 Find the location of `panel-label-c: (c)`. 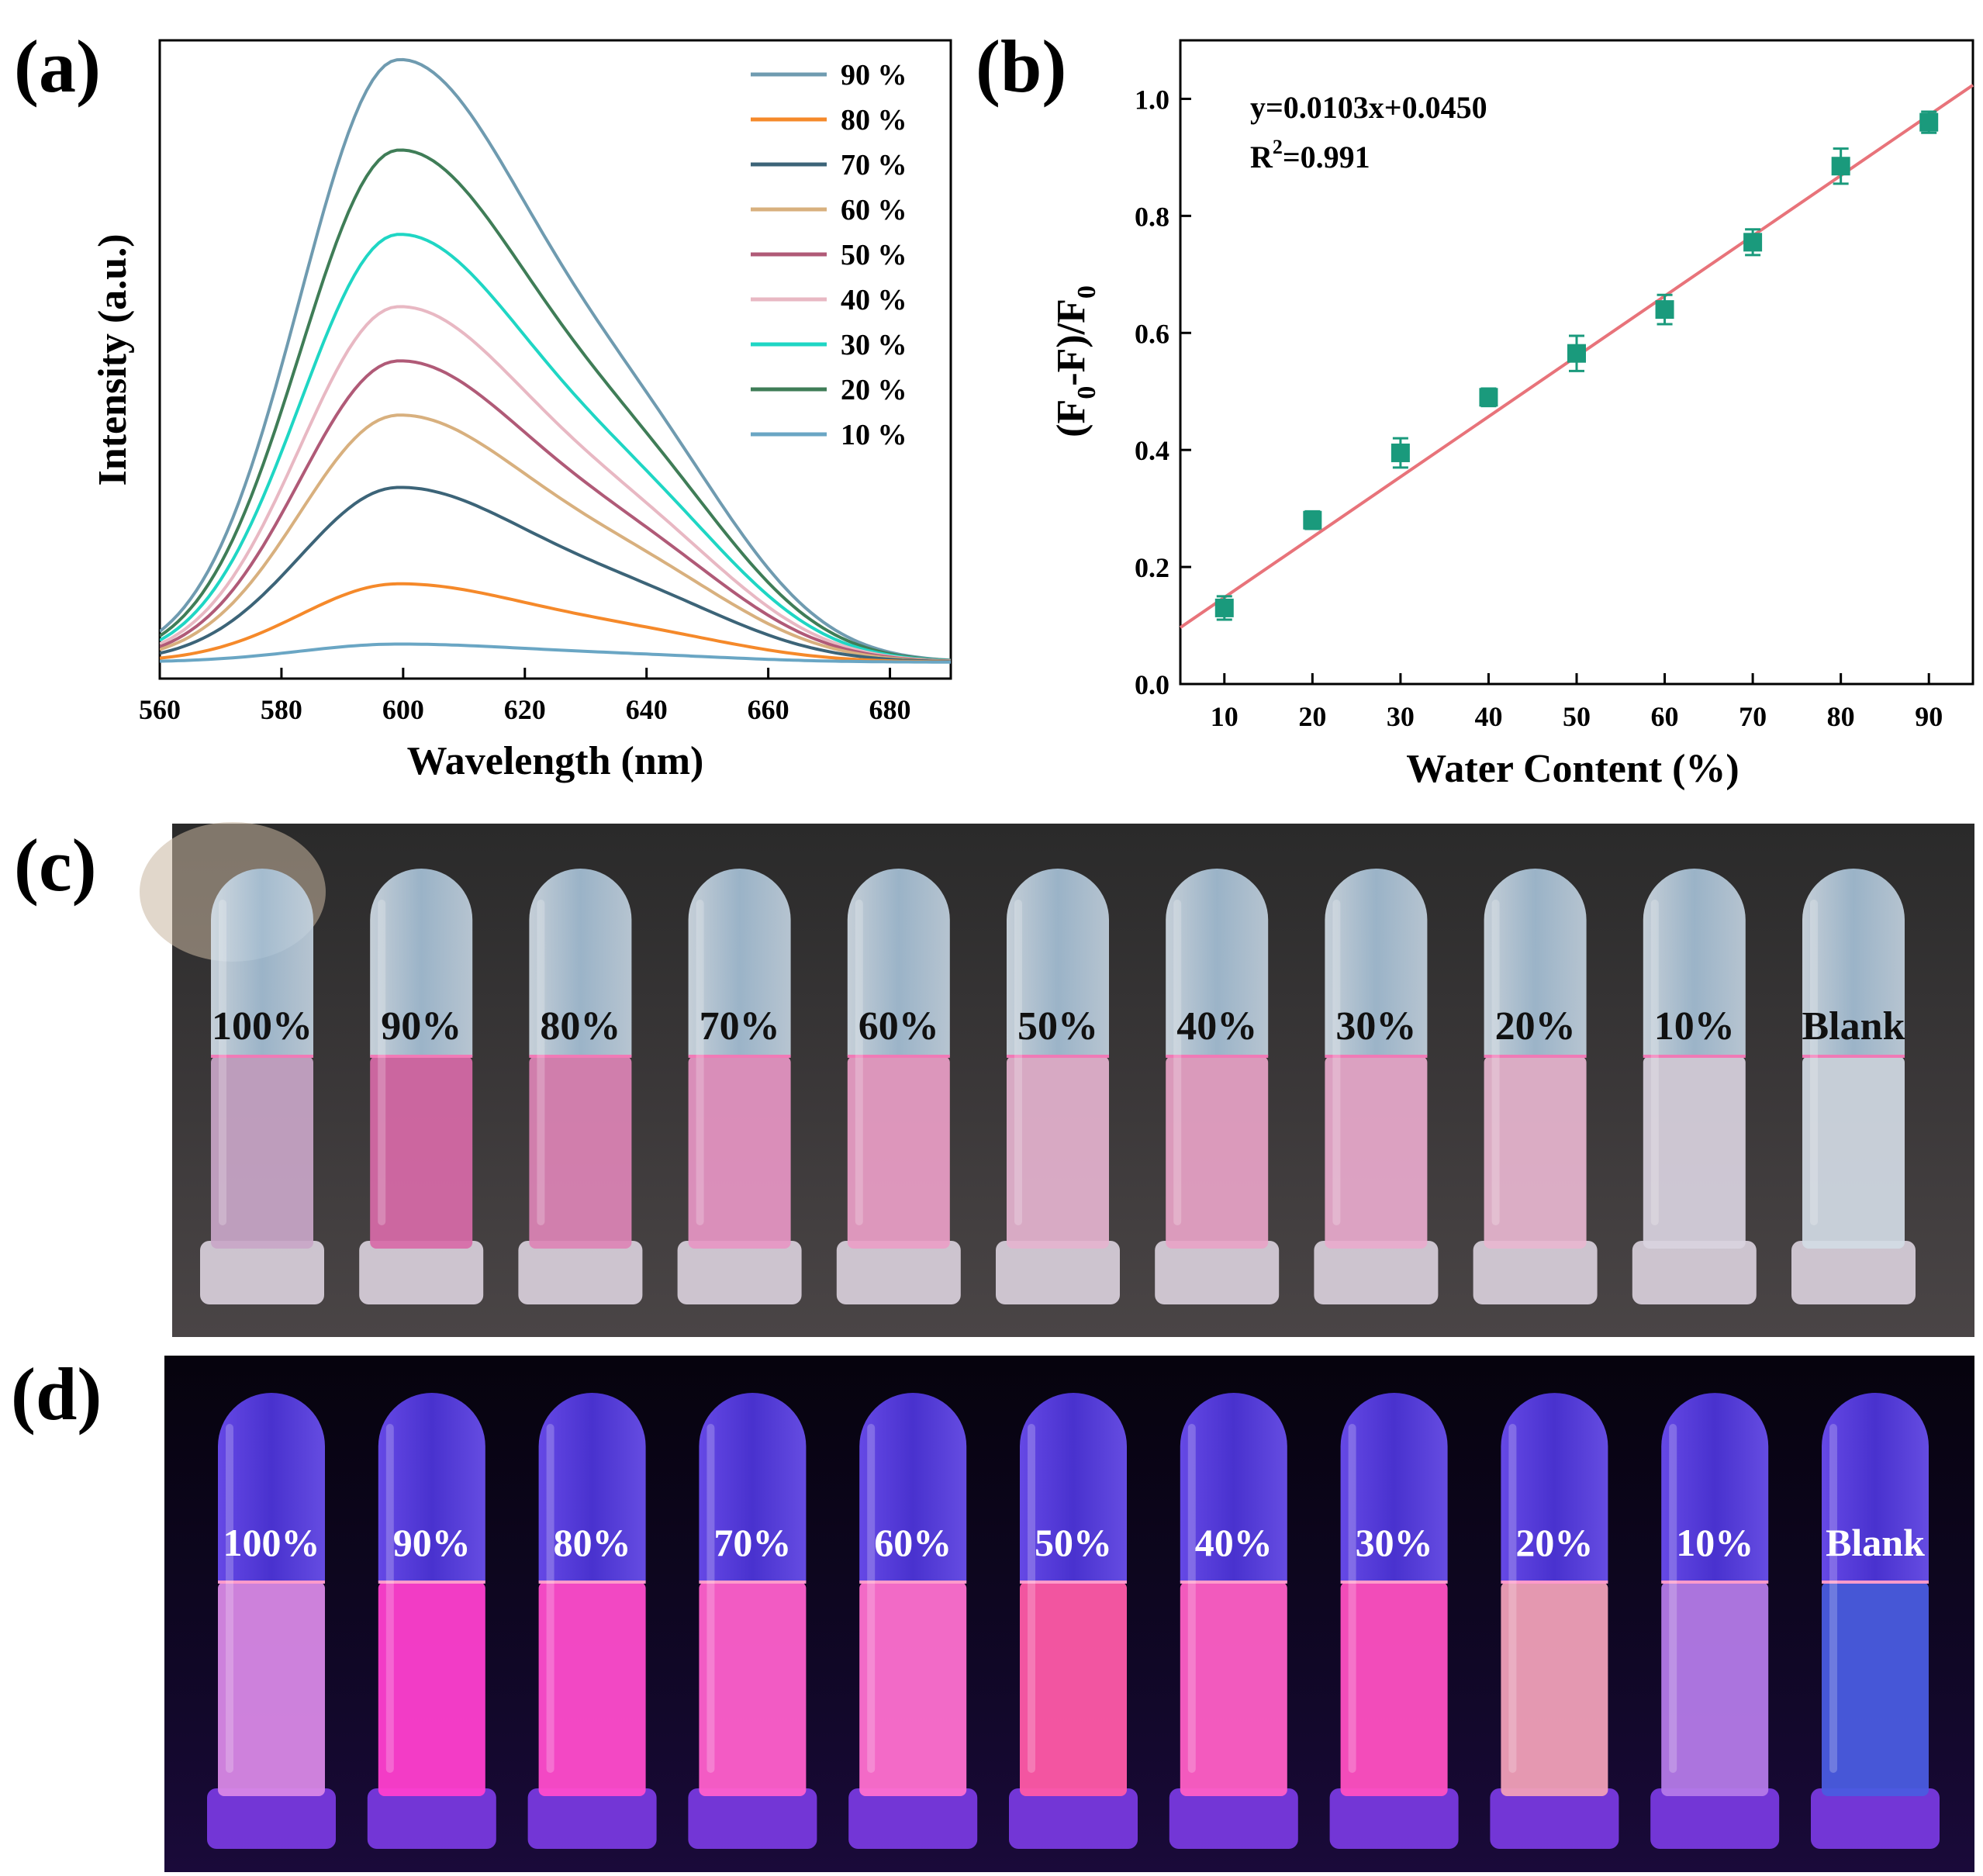

panel-label-c: (c) is located at coordinates (55, 865).